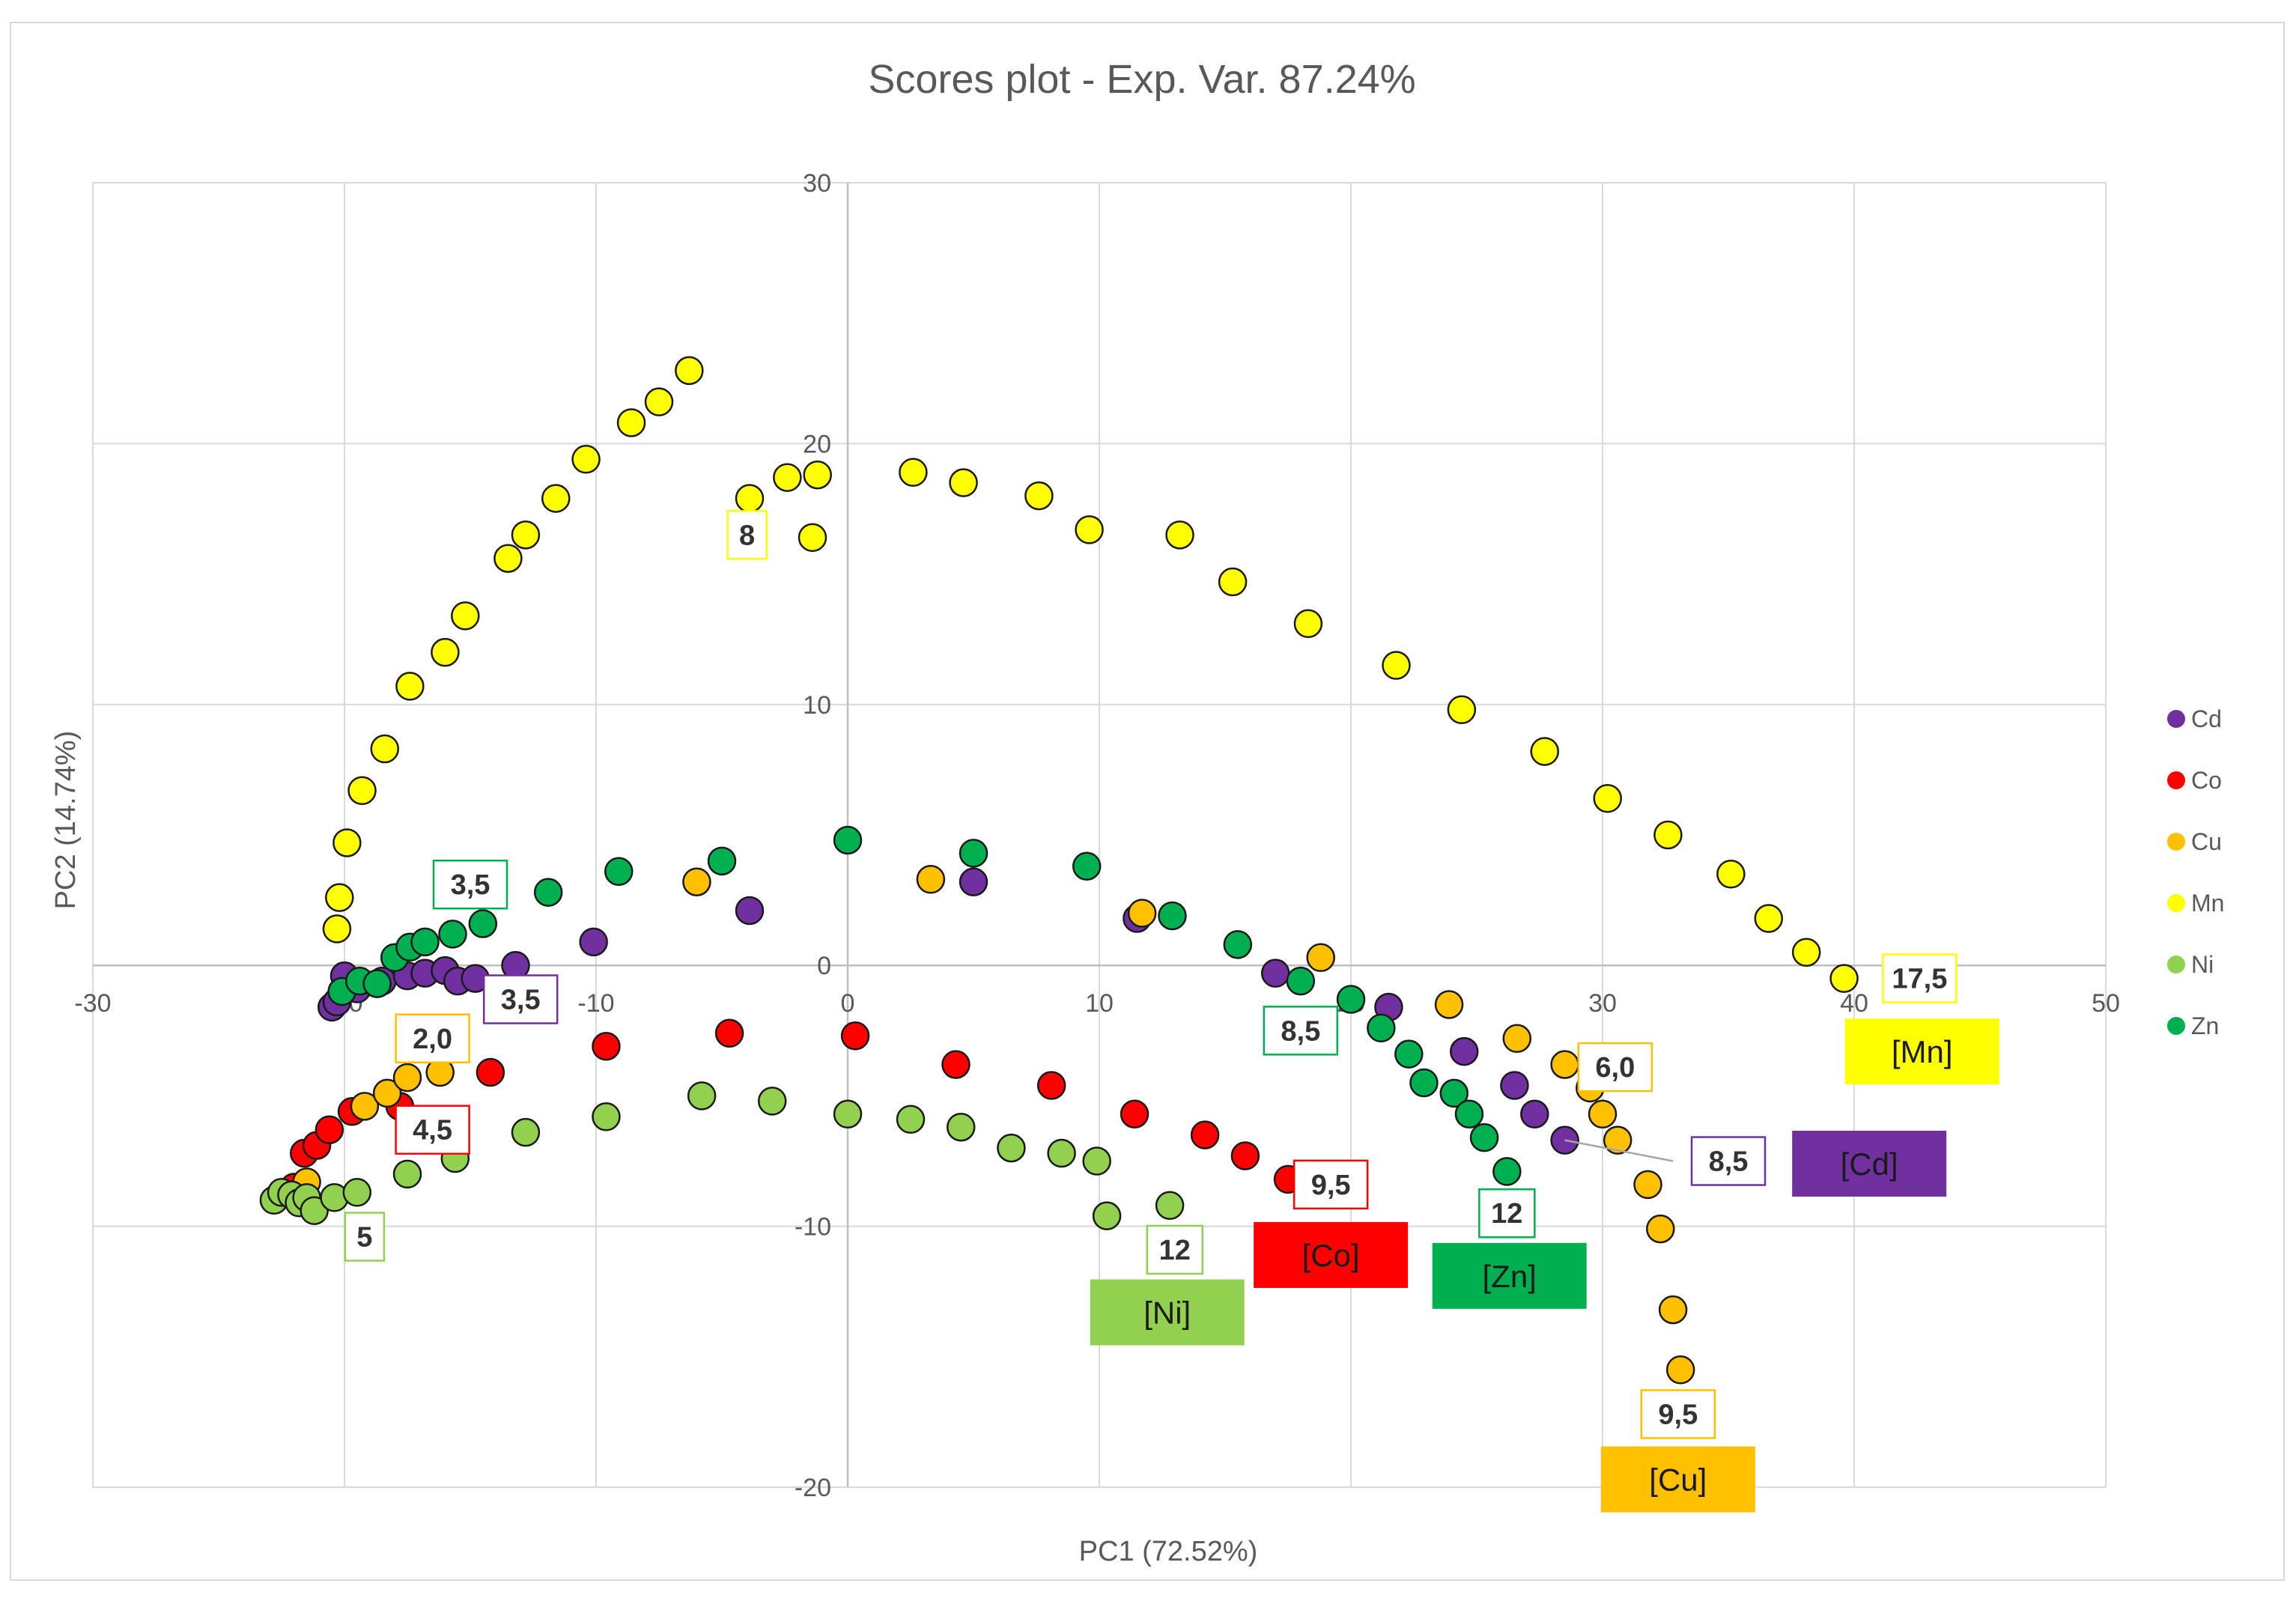 Image resolution: width=2296 pixels, height=1607 pixels. I want to click on element-label: [Cd], so click(1869, 1163).